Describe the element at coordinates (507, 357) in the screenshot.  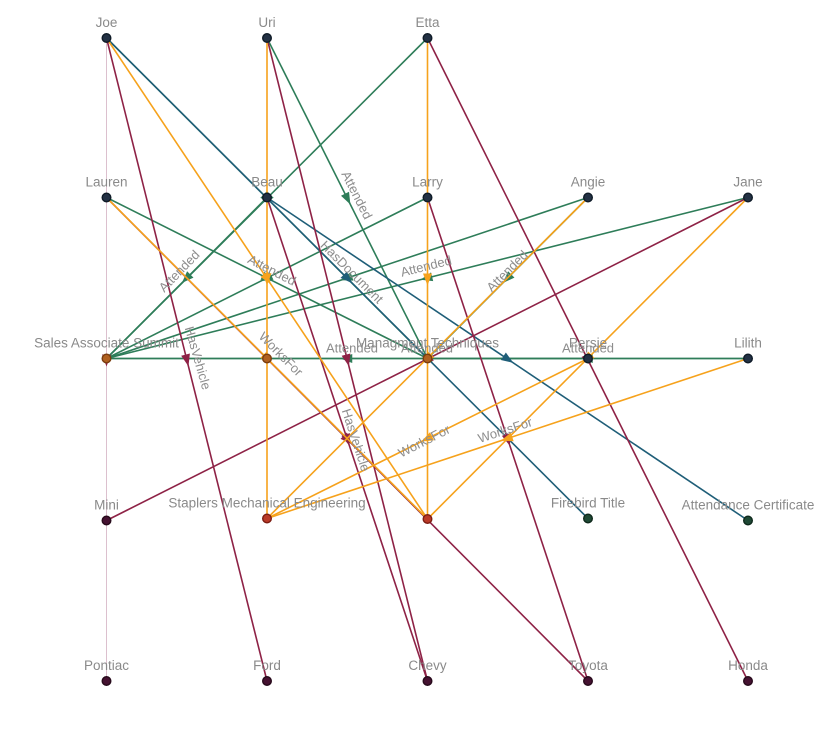
I see `arrowhead-hasdocument-beau-attcert` at that location.